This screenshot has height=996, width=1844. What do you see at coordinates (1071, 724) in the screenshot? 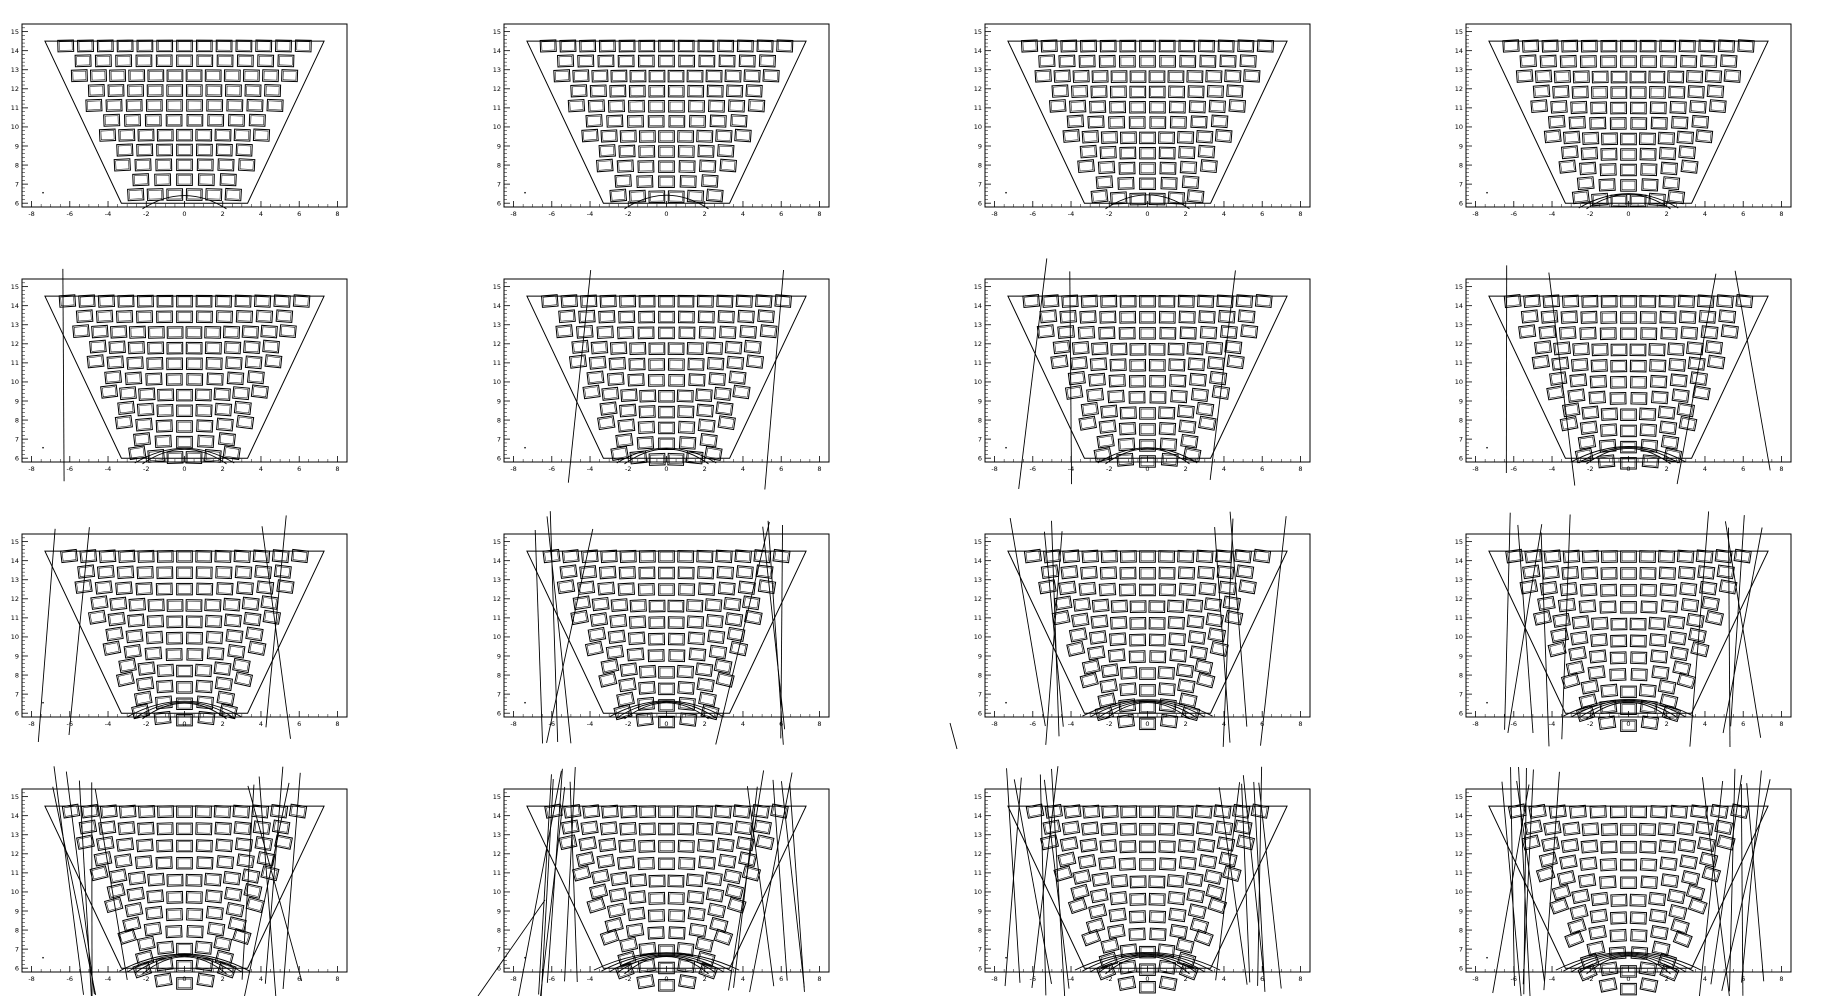
I see `x-tick-label: -4` at bounding box center [1071, 724].